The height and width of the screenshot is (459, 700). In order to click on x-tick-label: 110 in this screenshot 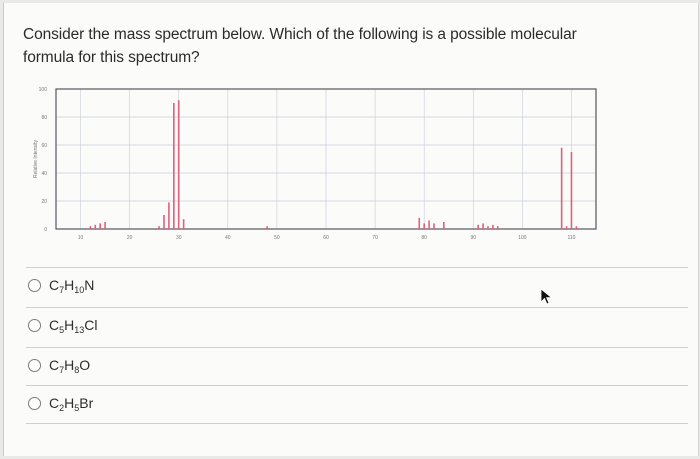, I will do `click(571, 238)`.